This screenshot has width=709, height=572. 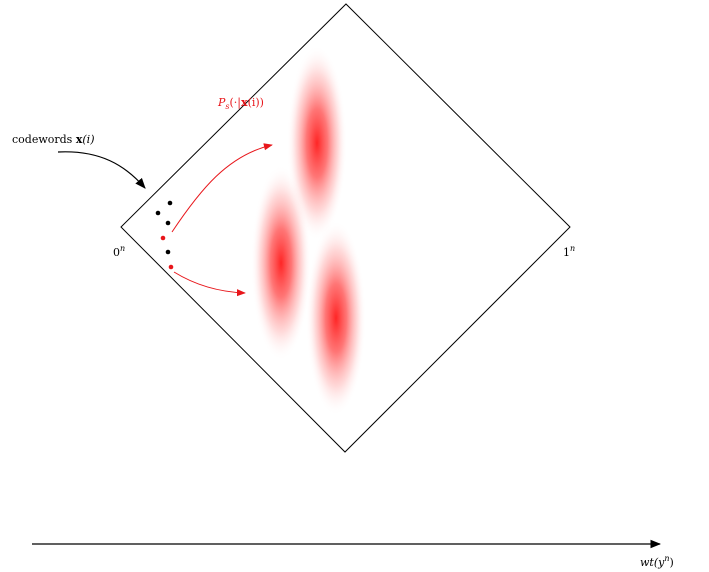 I want to click on codeword-dots, so click(x=164, y=235).